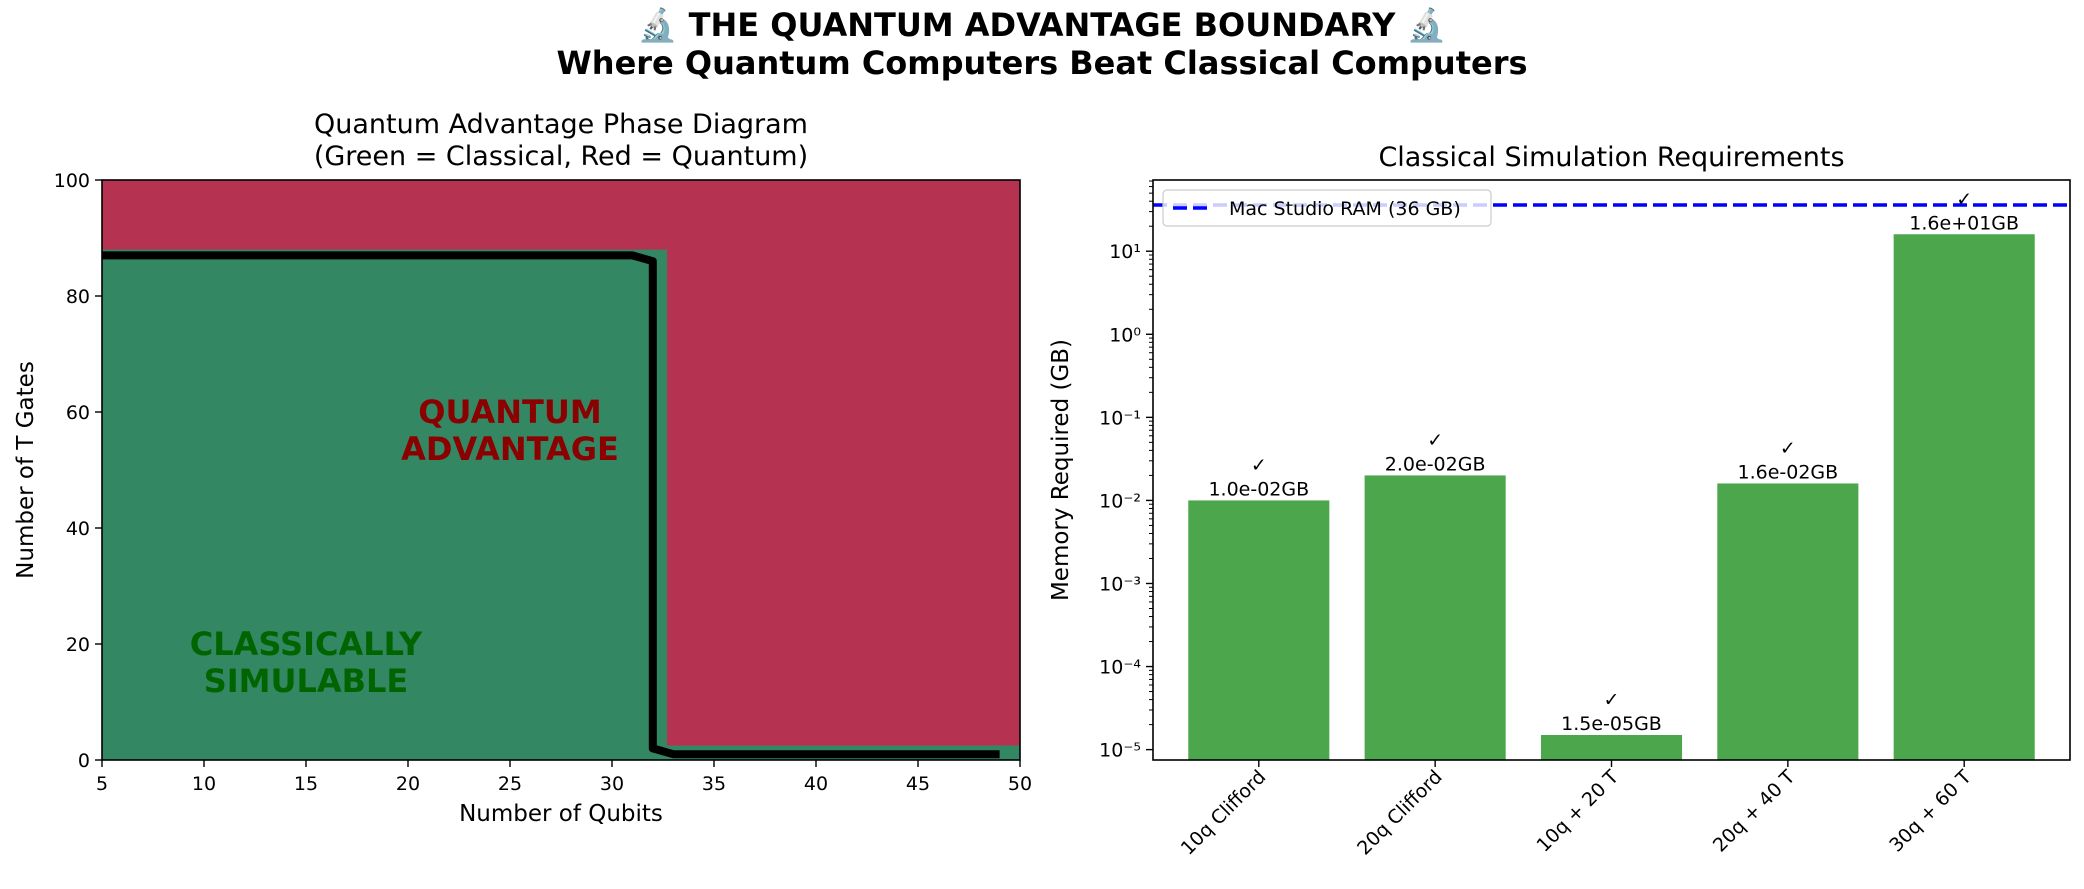 This screenshot has width=2084, height=889. I want to click on y-tick-label: 10⁻², so click(1120, 501).